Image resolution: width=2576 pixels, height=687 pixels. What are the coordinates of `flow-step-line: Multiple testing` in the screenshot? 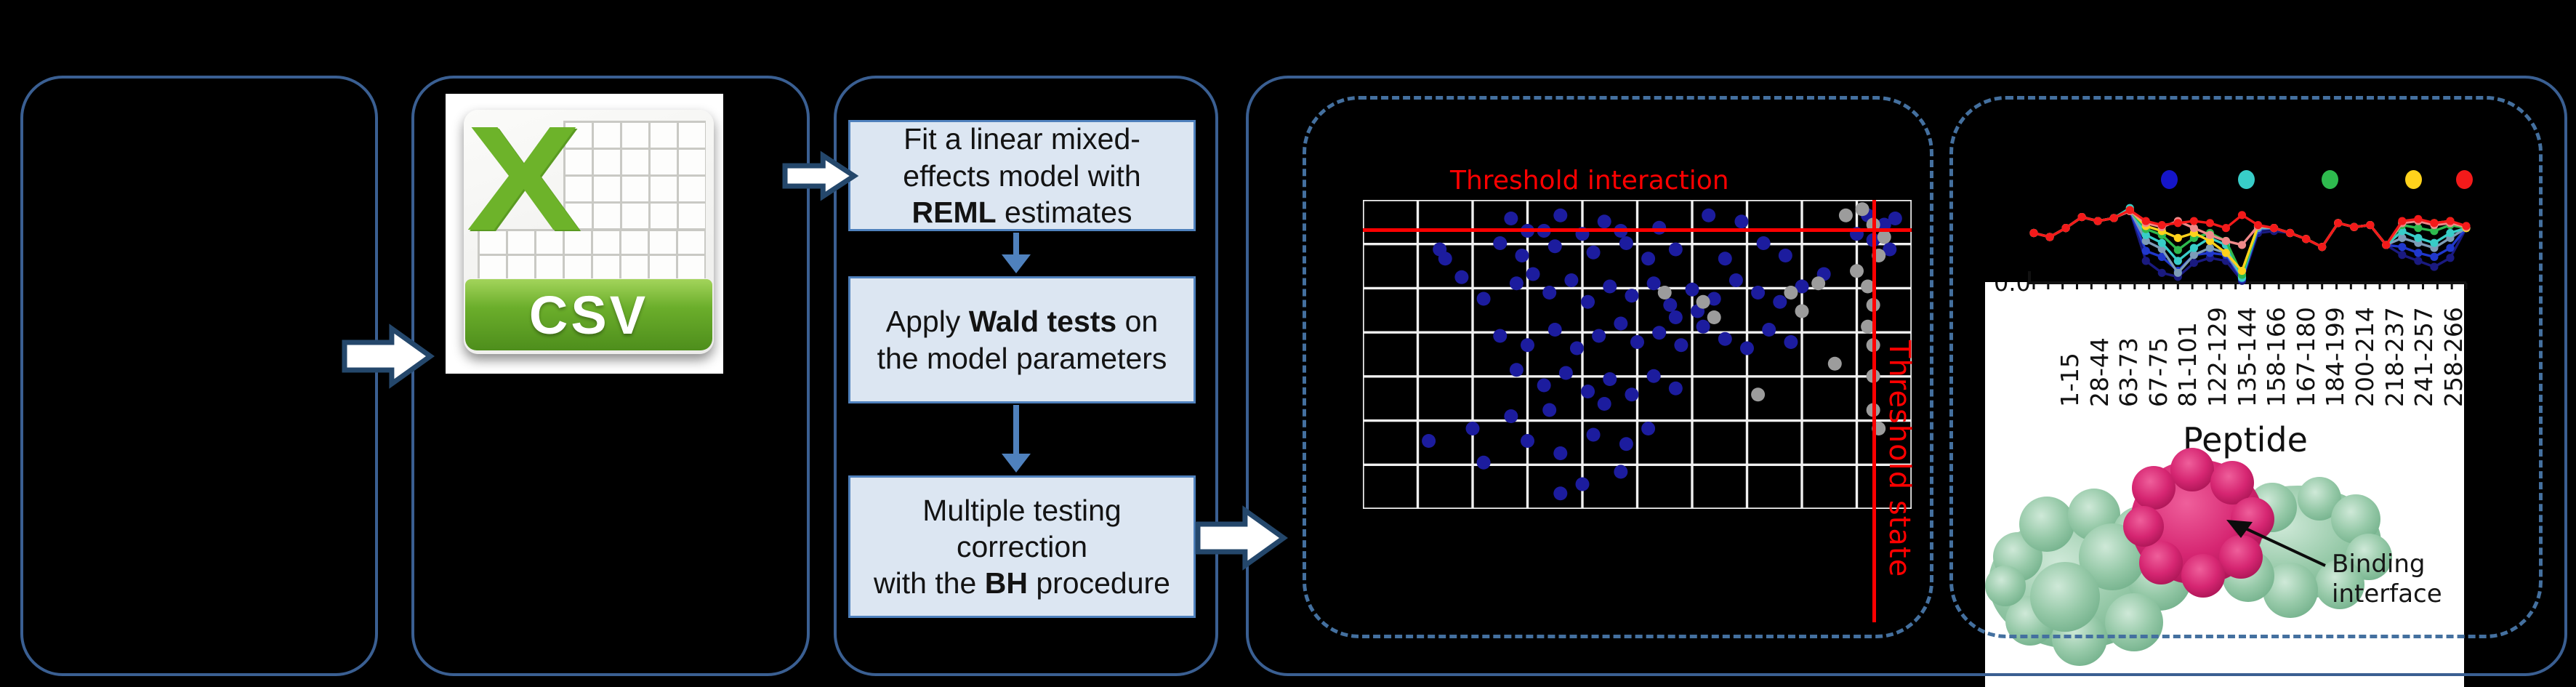 It's located at (1022, 510).